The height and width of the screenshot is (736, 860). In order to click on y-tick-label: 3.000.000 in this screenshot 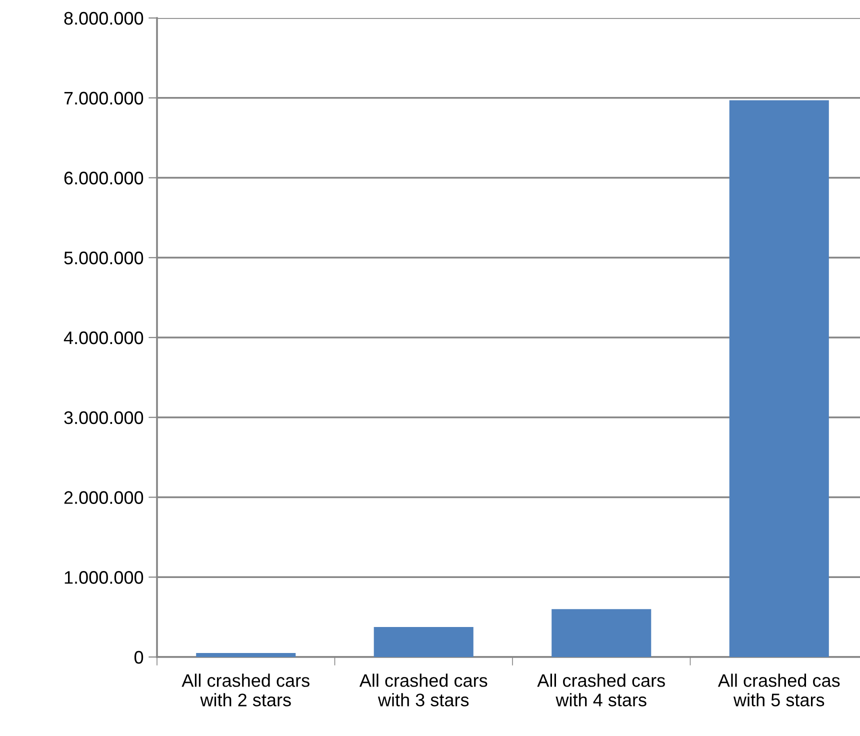, I will do `click(104, 417)`.